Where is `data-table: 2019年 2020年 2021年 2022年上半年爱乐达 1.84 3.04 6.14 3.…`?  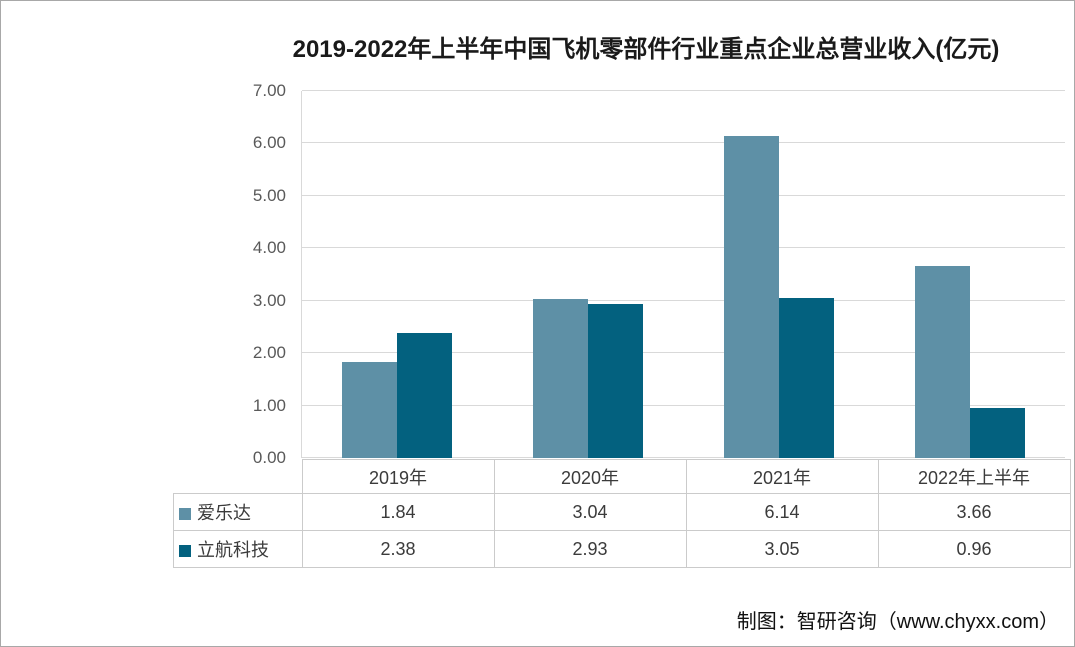
data-table: 2019年 2020年 2021年 2022年上半年爱乐达 1.84 3.04 6.14 3.… is located at coordinates (622, 513).